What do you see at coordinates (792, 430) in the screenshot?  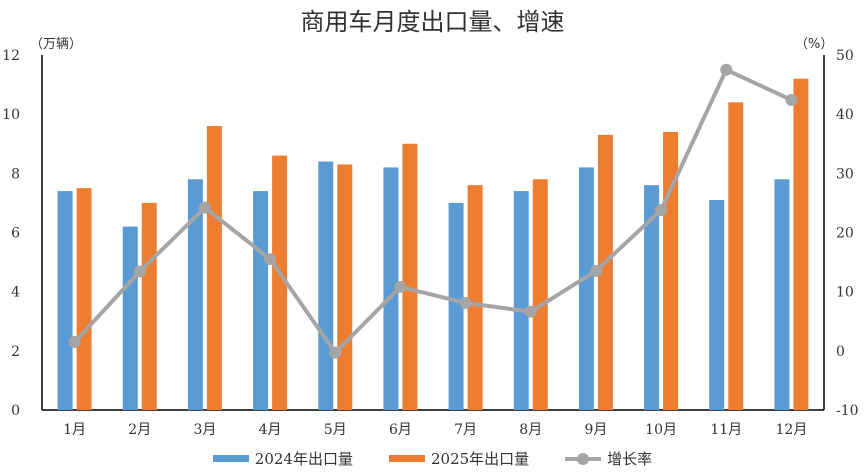 I see `x-axis-label: 12月` at bounding box center [792, 430].